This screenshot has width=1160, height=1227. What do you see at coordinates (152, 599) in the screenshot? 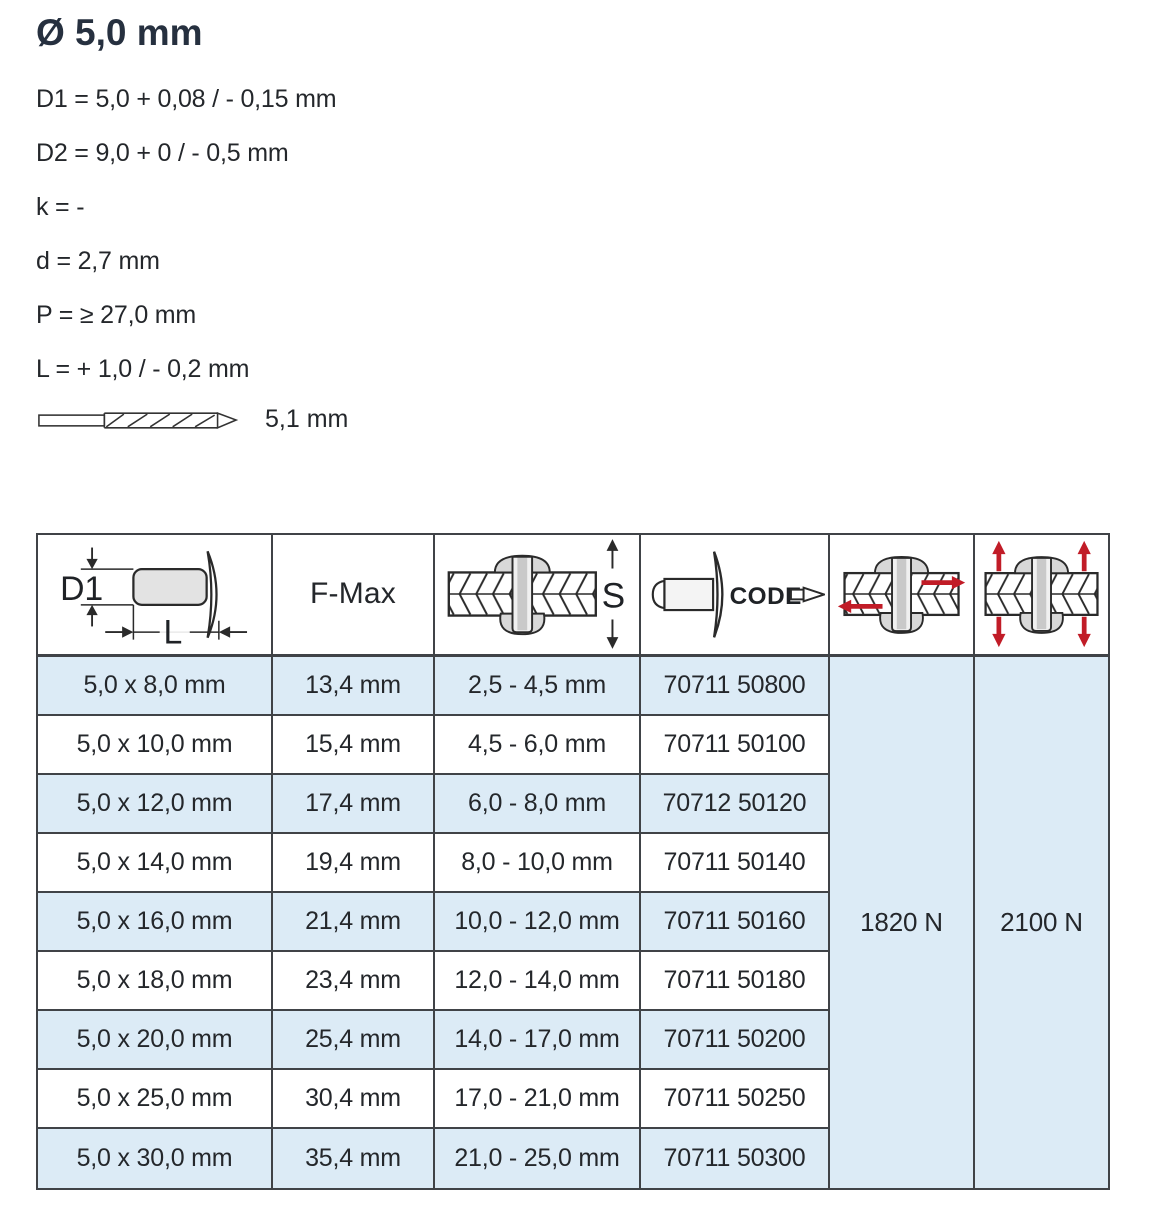
I see `rivet-dimension-icon: D1 L` at bounding box center [152, 599].